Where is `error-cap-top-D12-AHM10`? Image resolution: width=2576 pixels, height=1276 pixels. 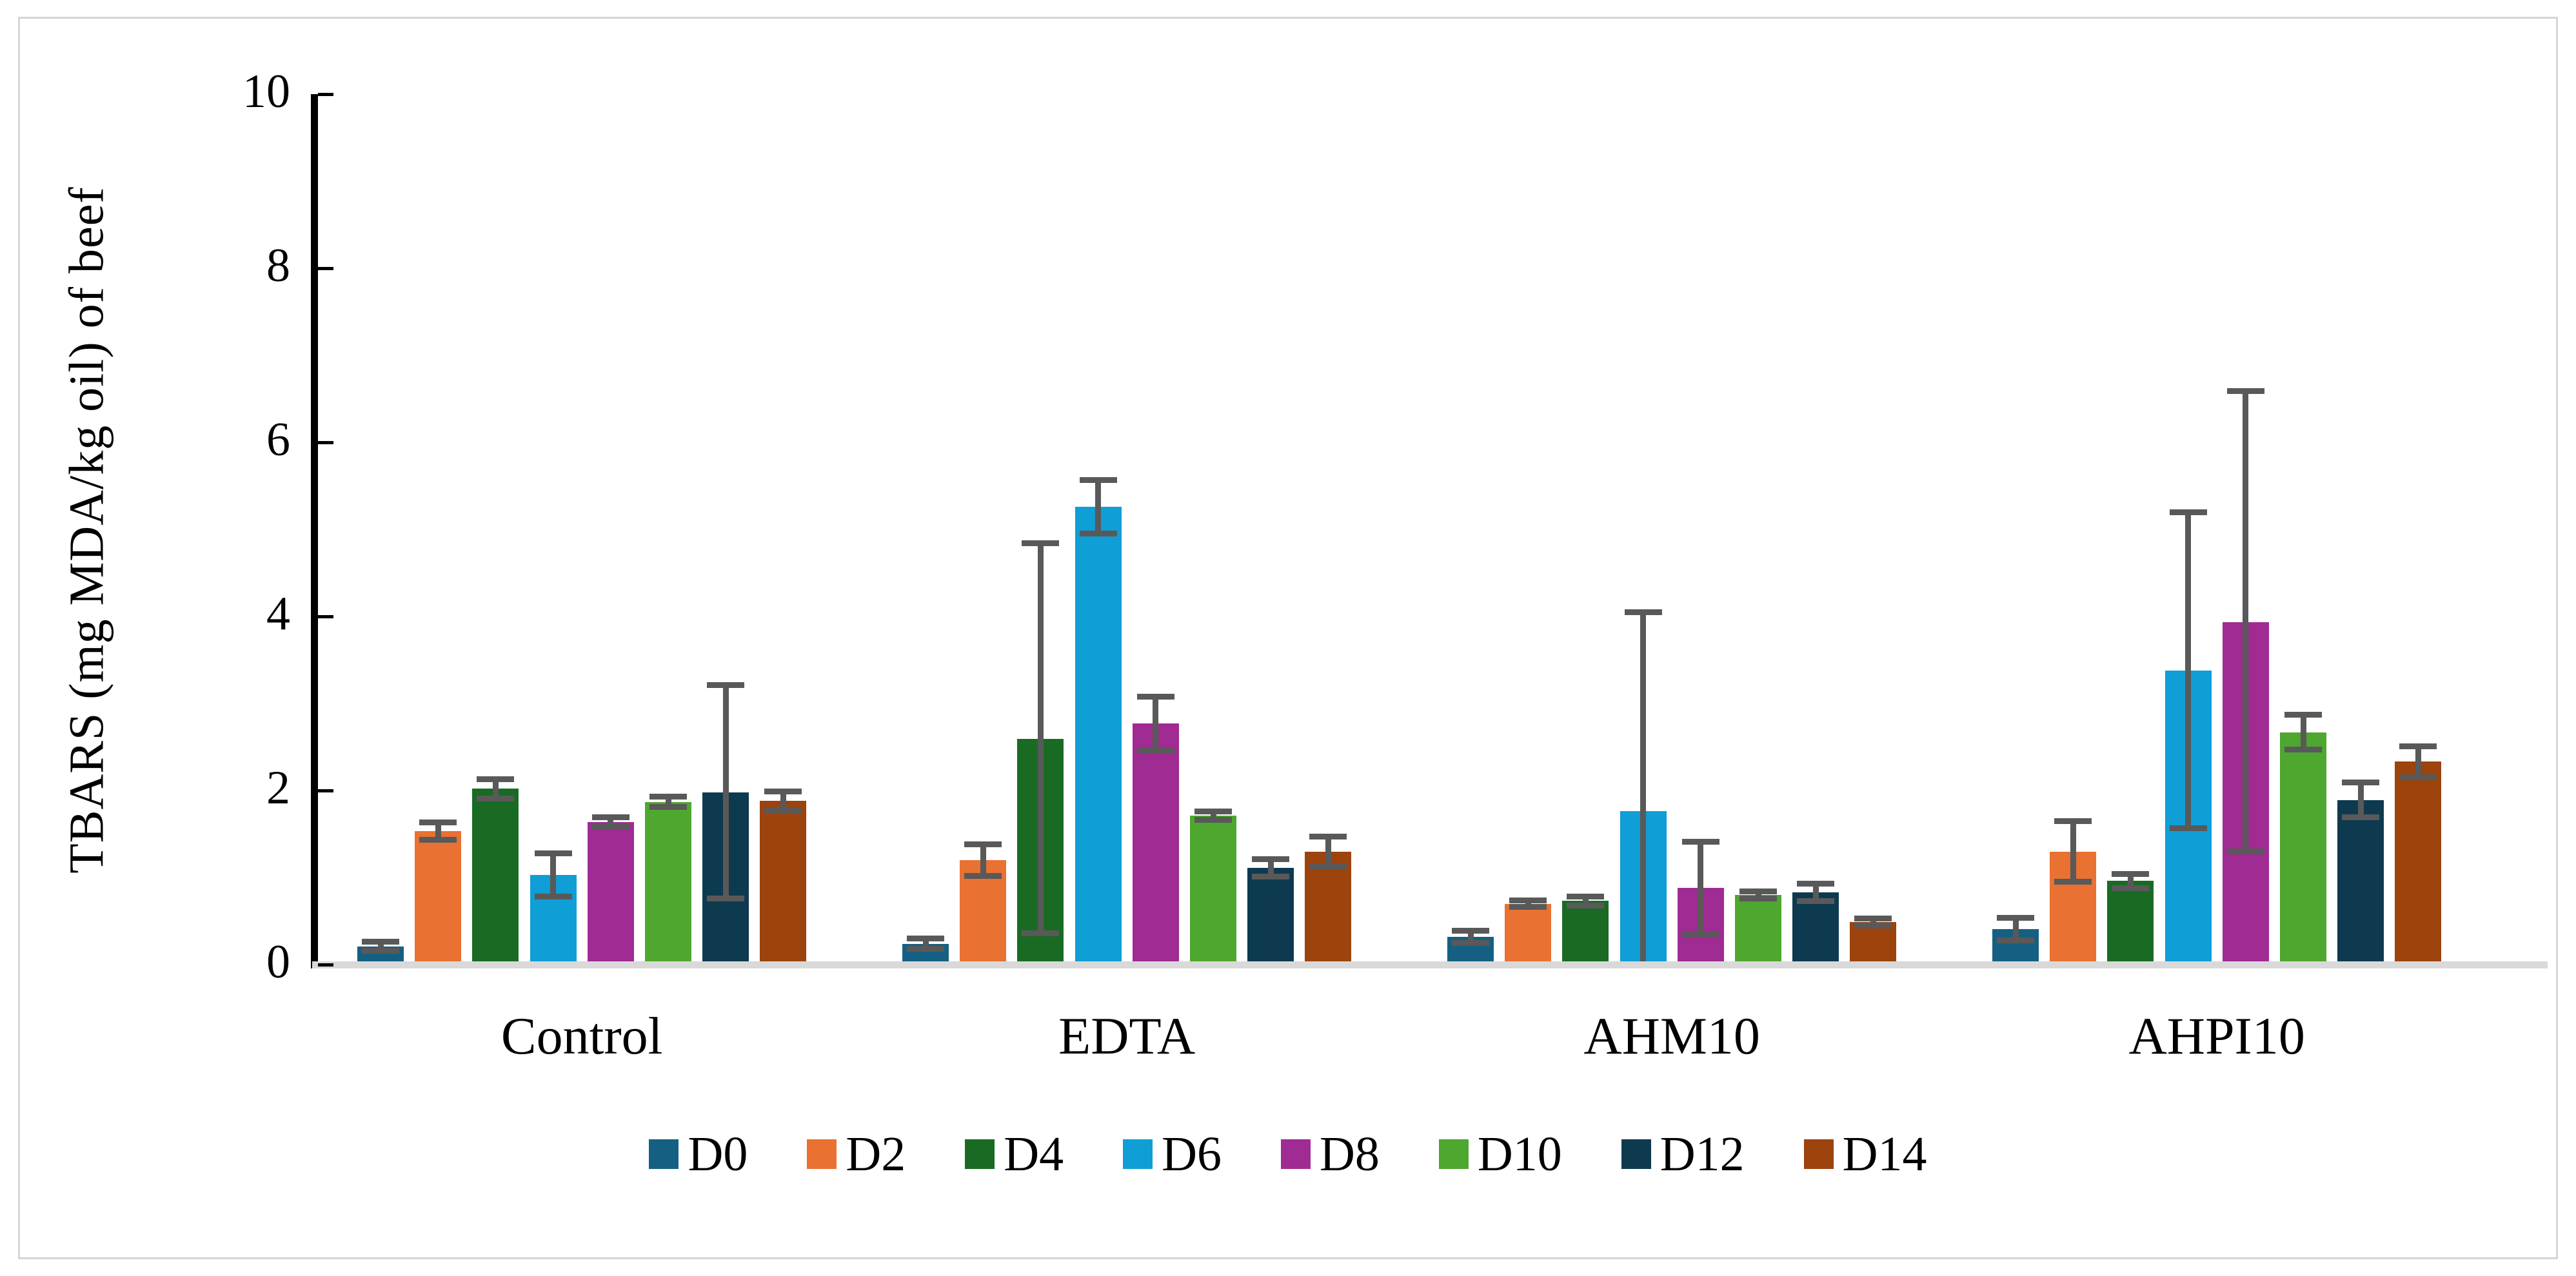 error-cap-top-D12-AHM10 is located at coordinates (1816, 883).